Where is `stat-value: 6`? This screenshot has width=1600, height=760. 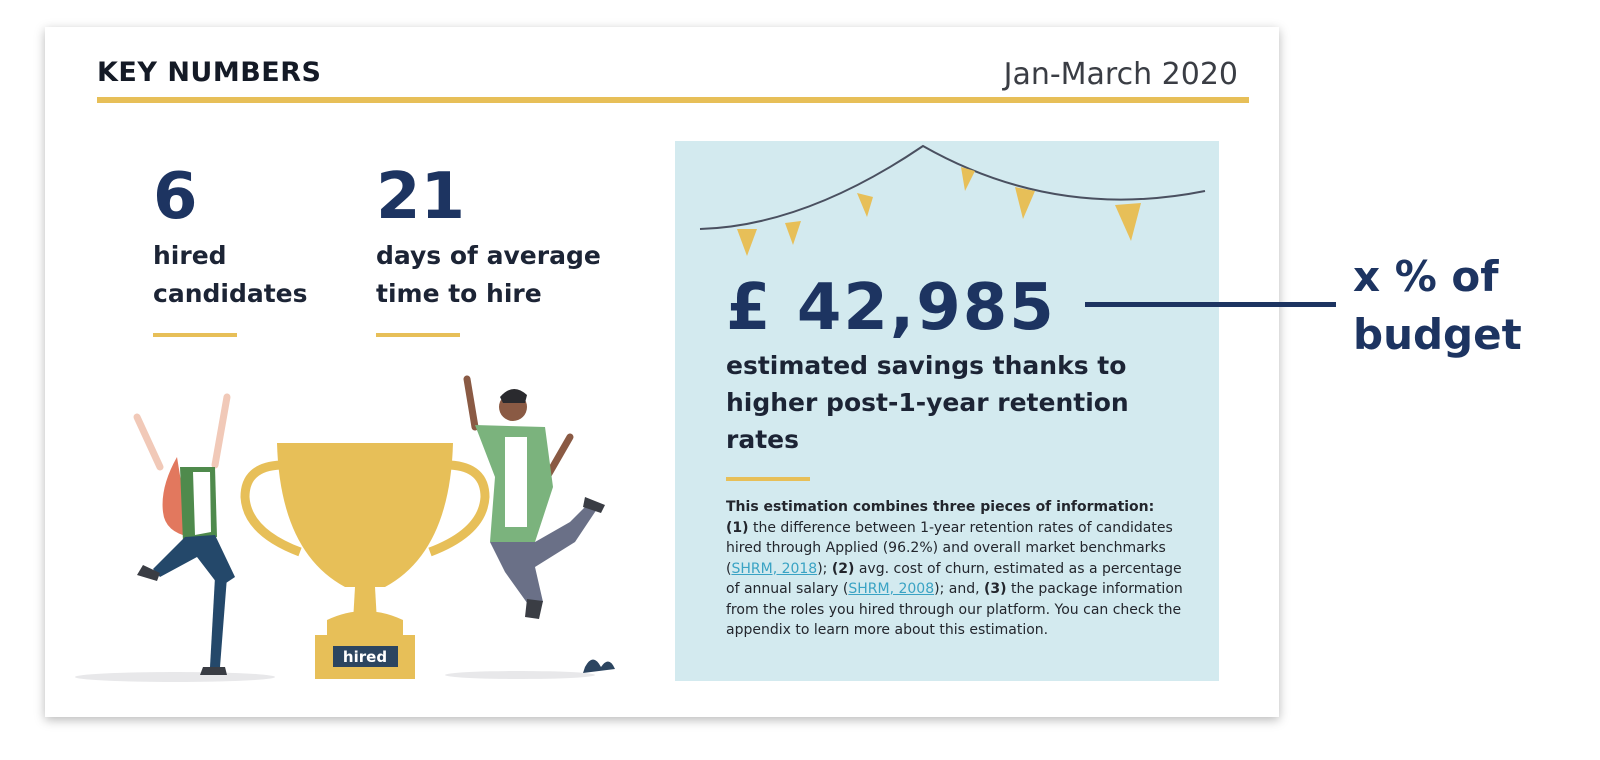
stat-value: 6 is located at coordinates (175, 197).